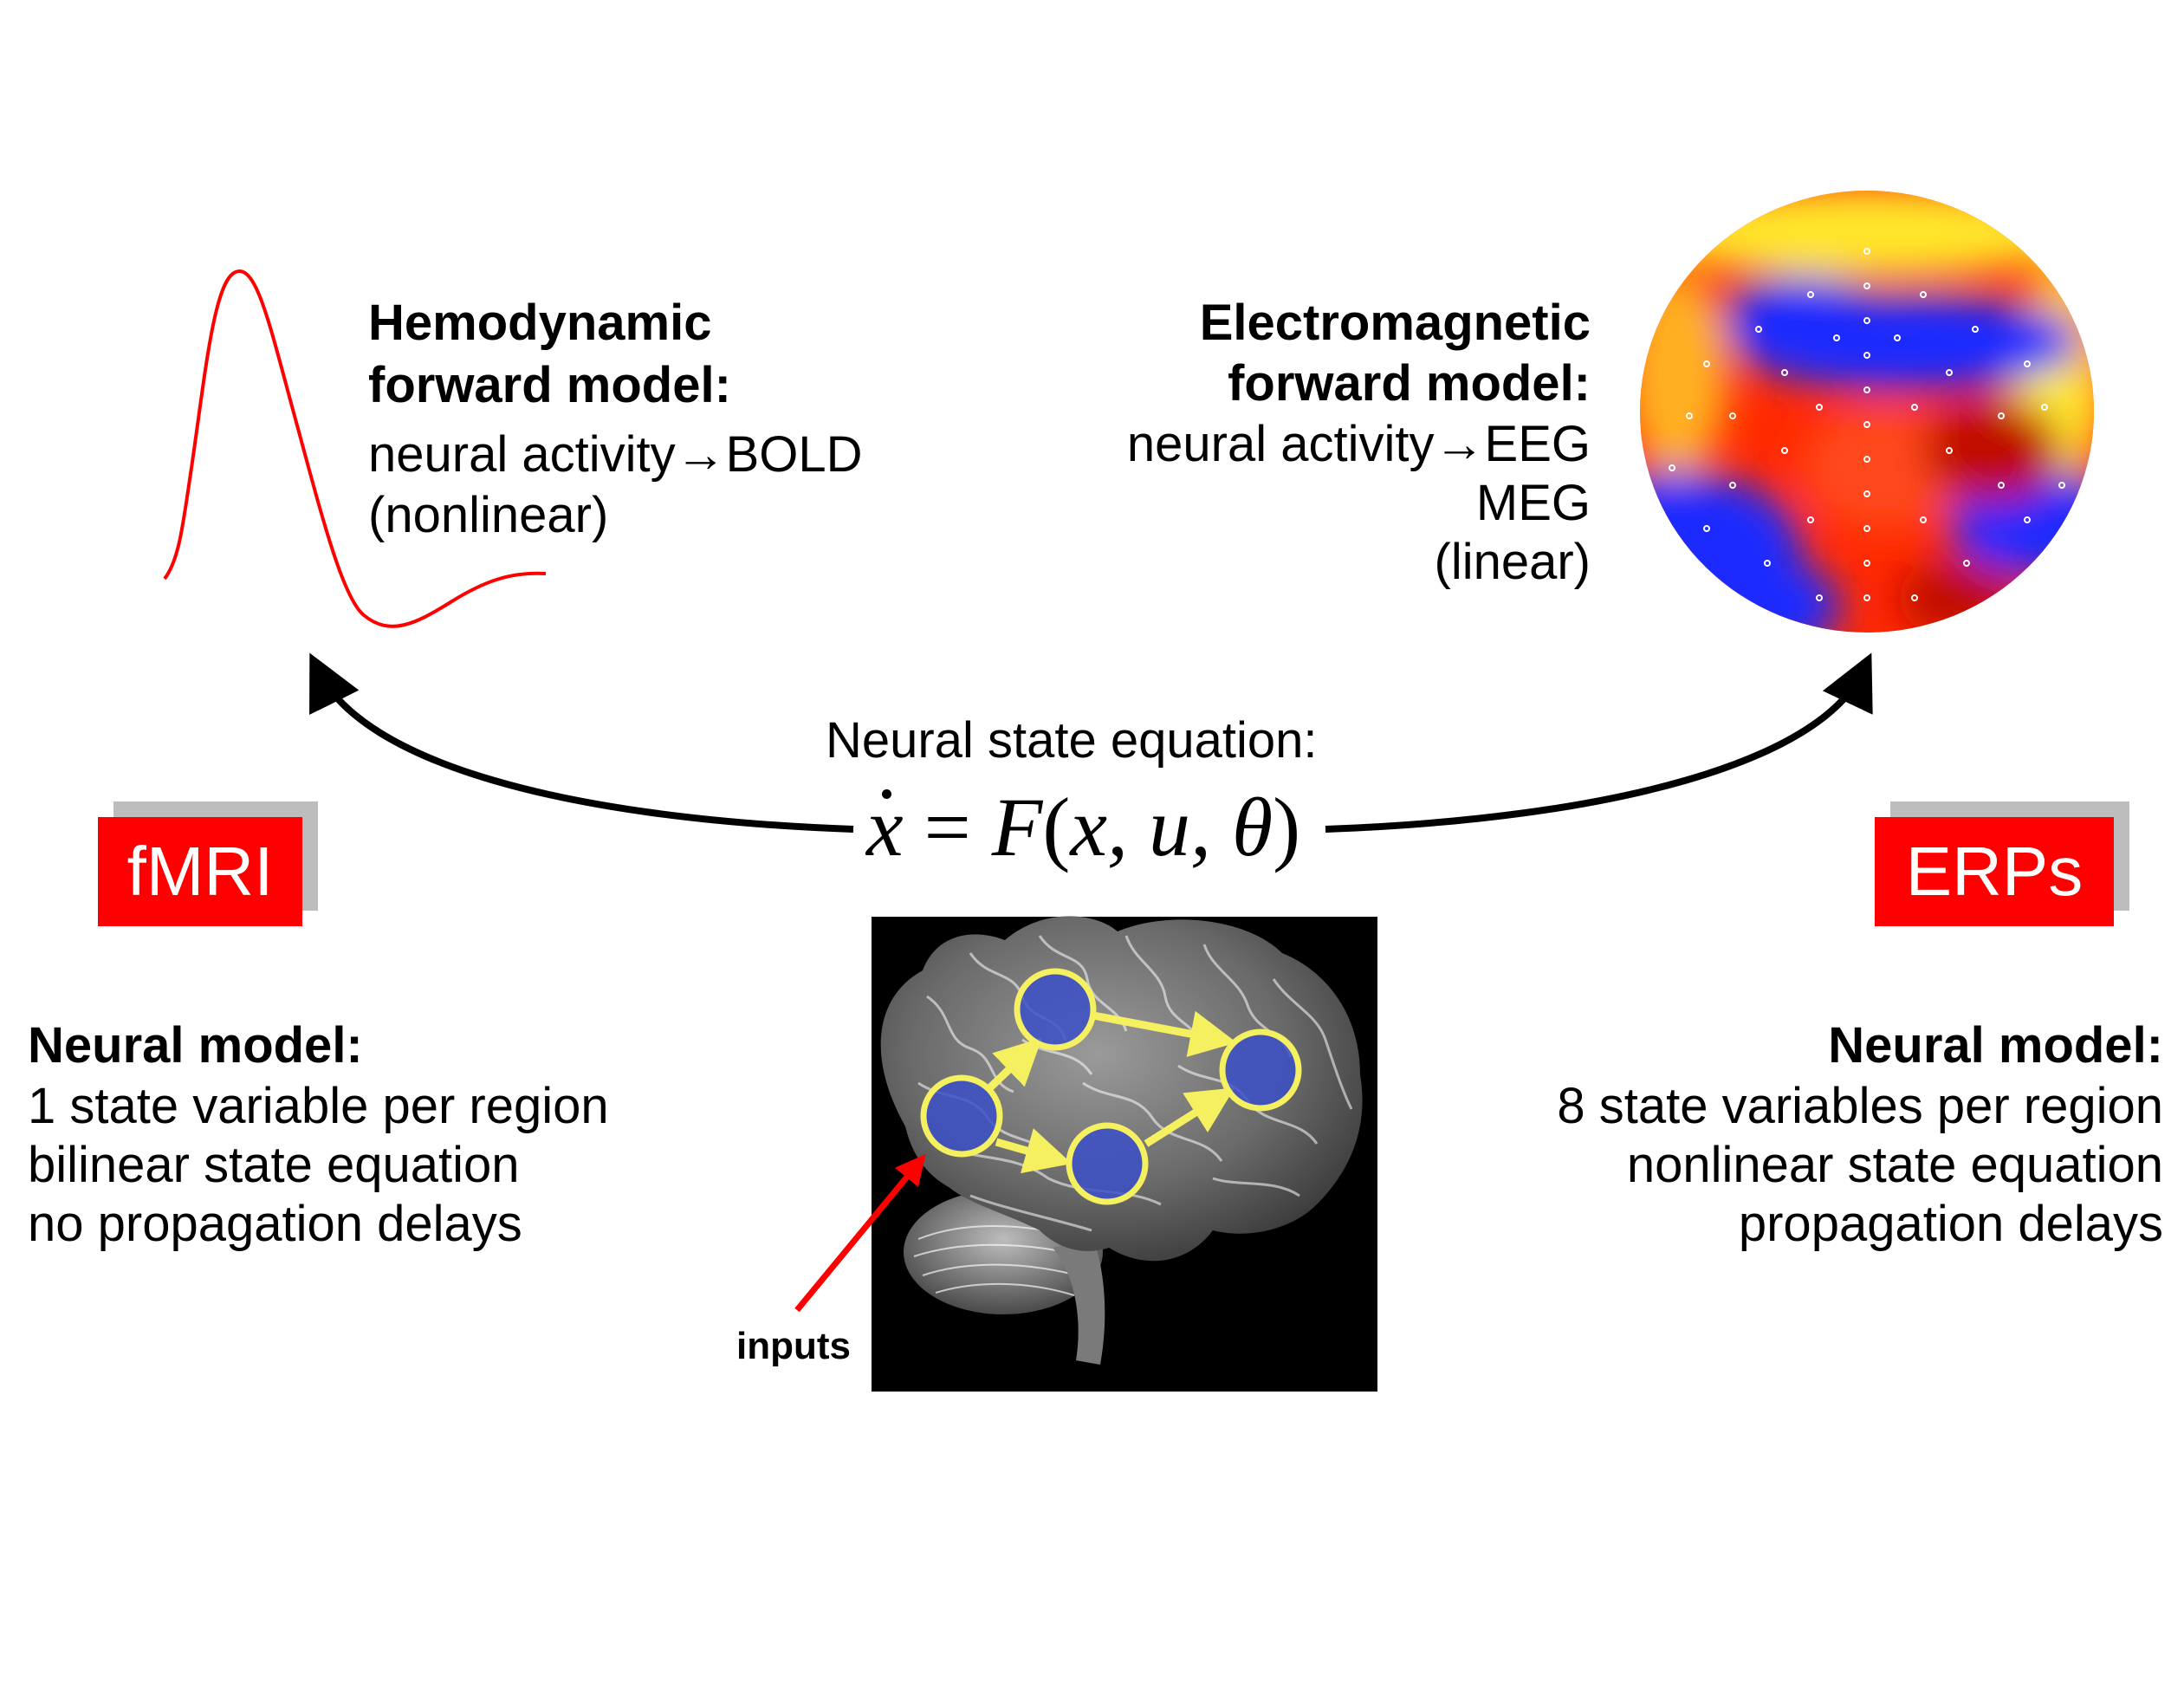  I want to click on fmri-neural-line-3: no propagation delays, so click(275, 1224).